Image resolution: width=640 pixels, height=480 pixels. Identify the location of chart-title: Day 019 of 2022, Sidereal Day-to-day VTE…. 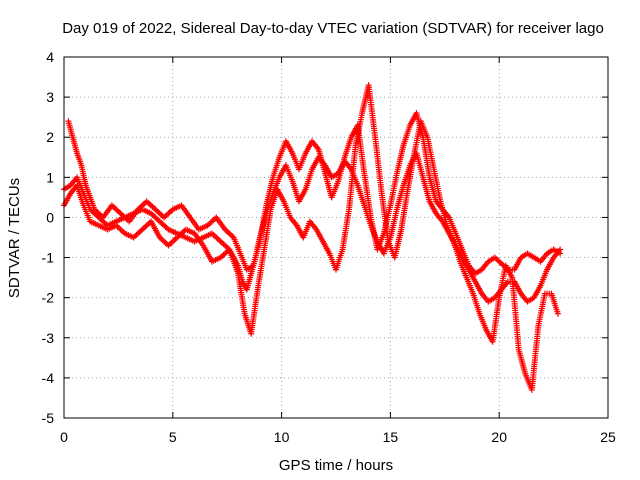
(333, 28).